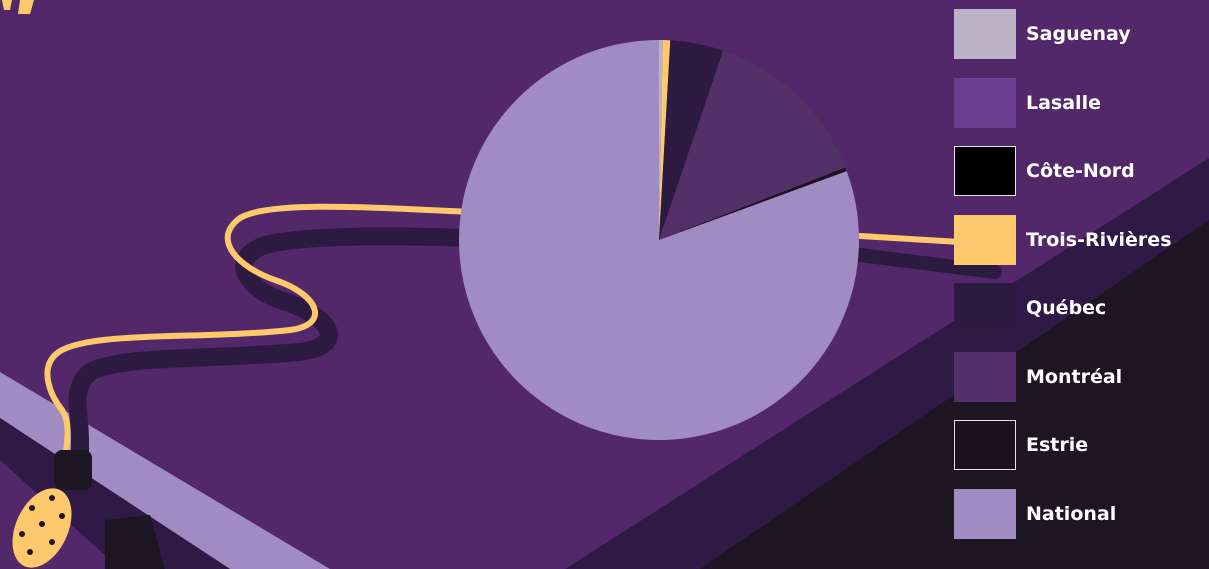 This screenshot has height=569, width=1209. Describe the element at coordinates (135, 542) in the screenshot. I see `plug-shadow` at that location.